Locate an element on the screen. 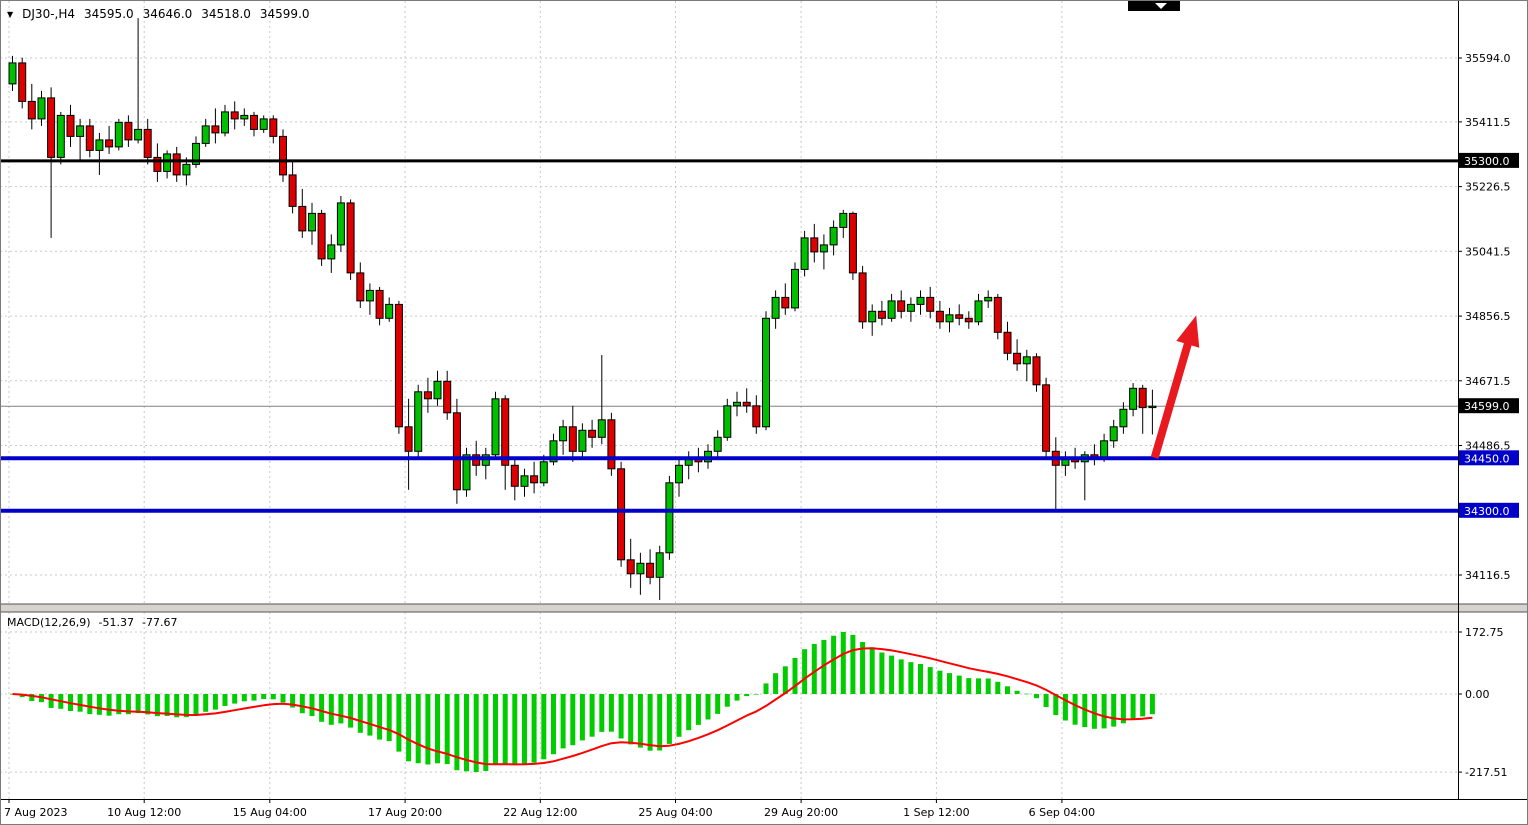 The height and width of the screenshot is (825, 1528). price-axis-label: 35226.5 is located at coordinates (1488, 187).